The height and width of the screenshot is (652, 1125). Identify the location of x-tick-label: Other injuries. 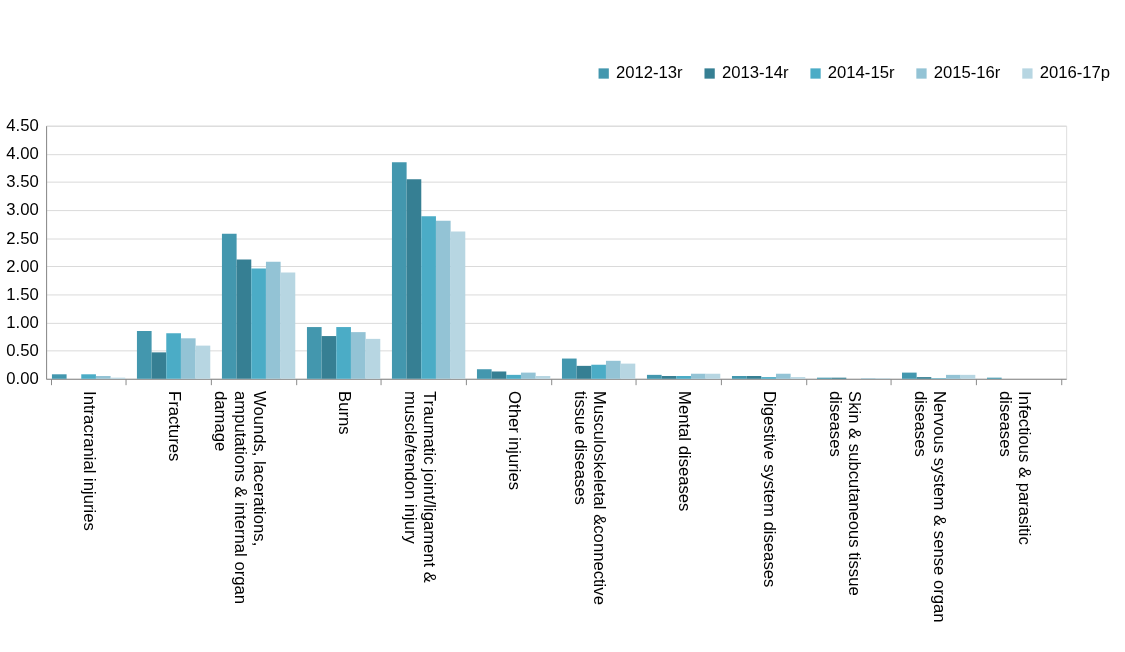
(515, 441).